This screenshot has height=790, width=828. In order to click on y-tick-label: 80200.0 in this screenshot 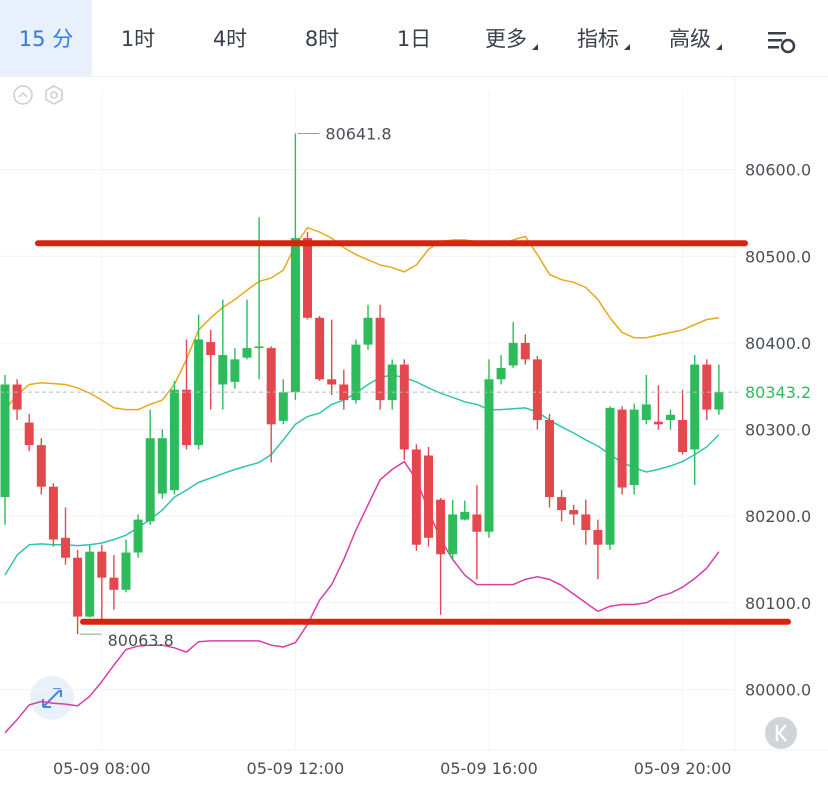, I will do `click(778, 516)`.